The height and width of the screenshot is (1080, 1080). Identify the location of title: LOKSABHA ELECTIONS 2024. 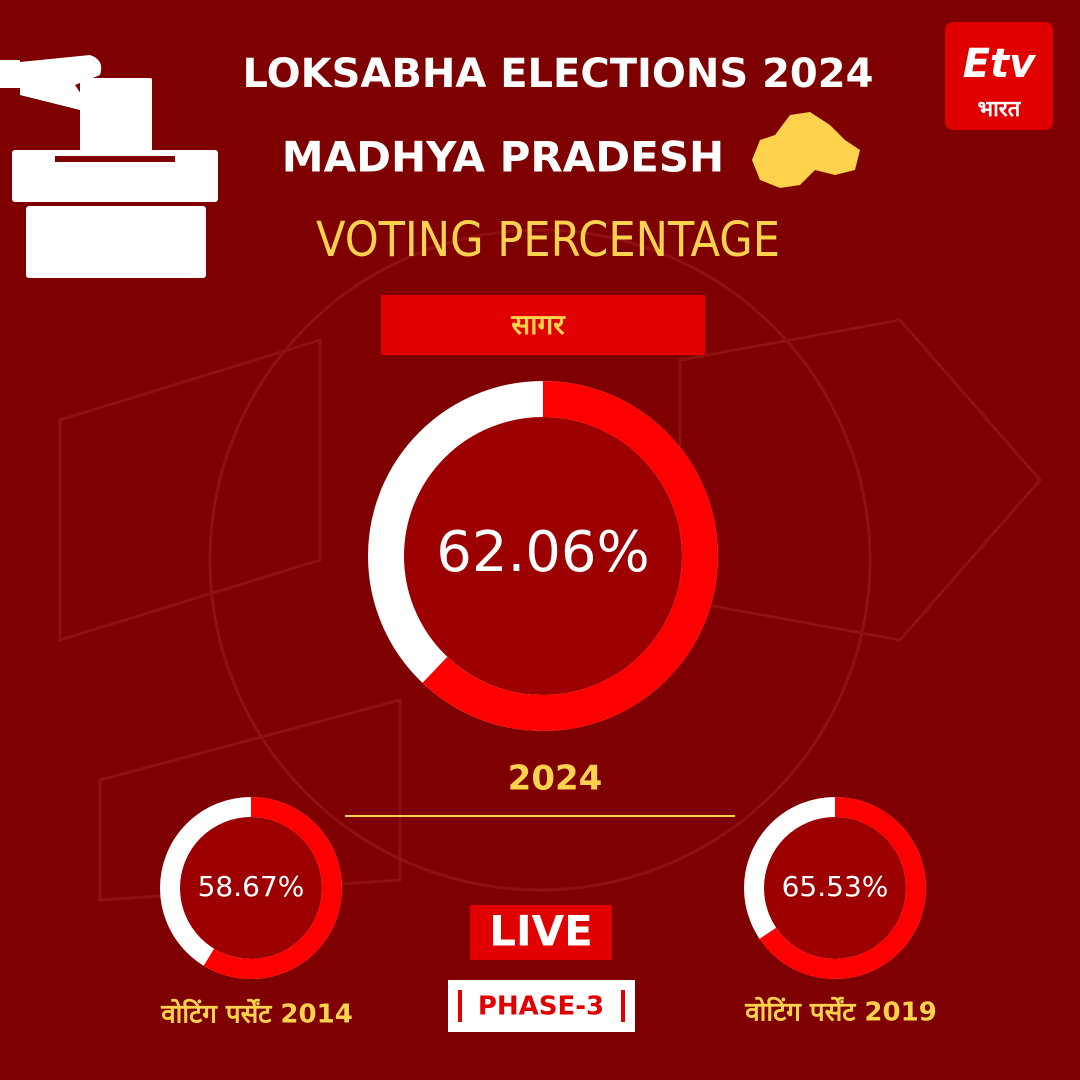
(558, 74).